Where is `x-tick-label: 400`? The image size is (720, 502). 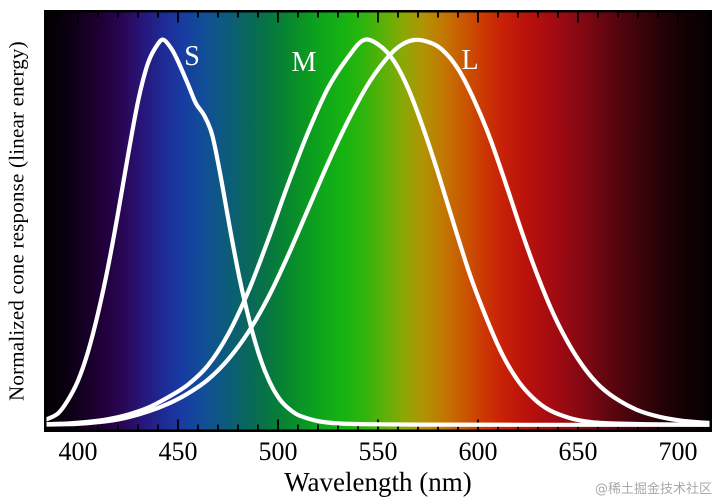
x-tick-label: 400 is located at coordinates (78, 451).